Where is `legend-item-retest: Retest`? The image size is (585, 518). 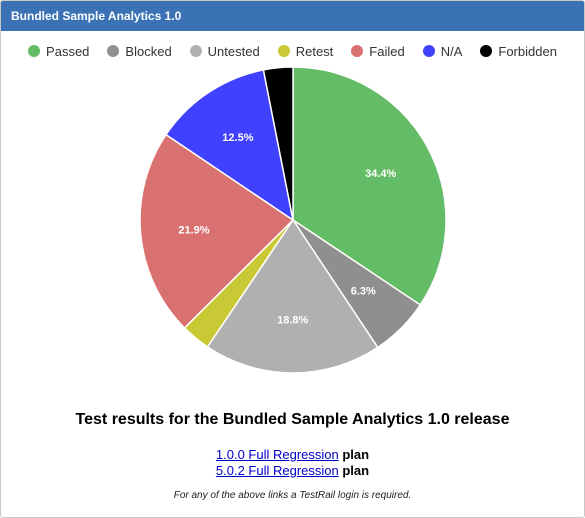 legend-item-retest: Retest is located at coordinates (305, 51).